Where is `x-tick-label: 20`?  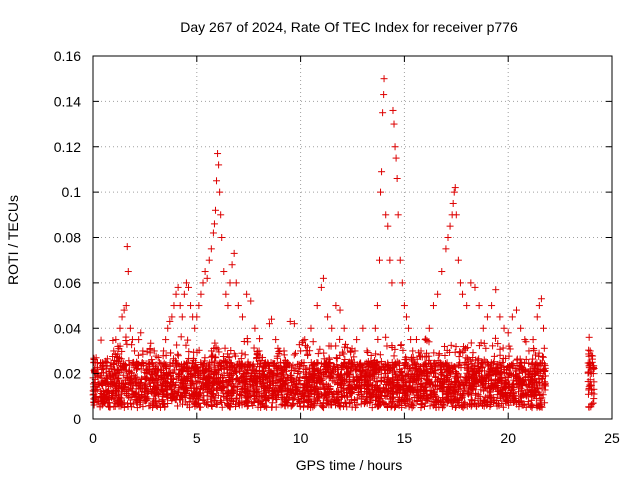 x-tick-label: 20 is located at coordinates (508, 438).